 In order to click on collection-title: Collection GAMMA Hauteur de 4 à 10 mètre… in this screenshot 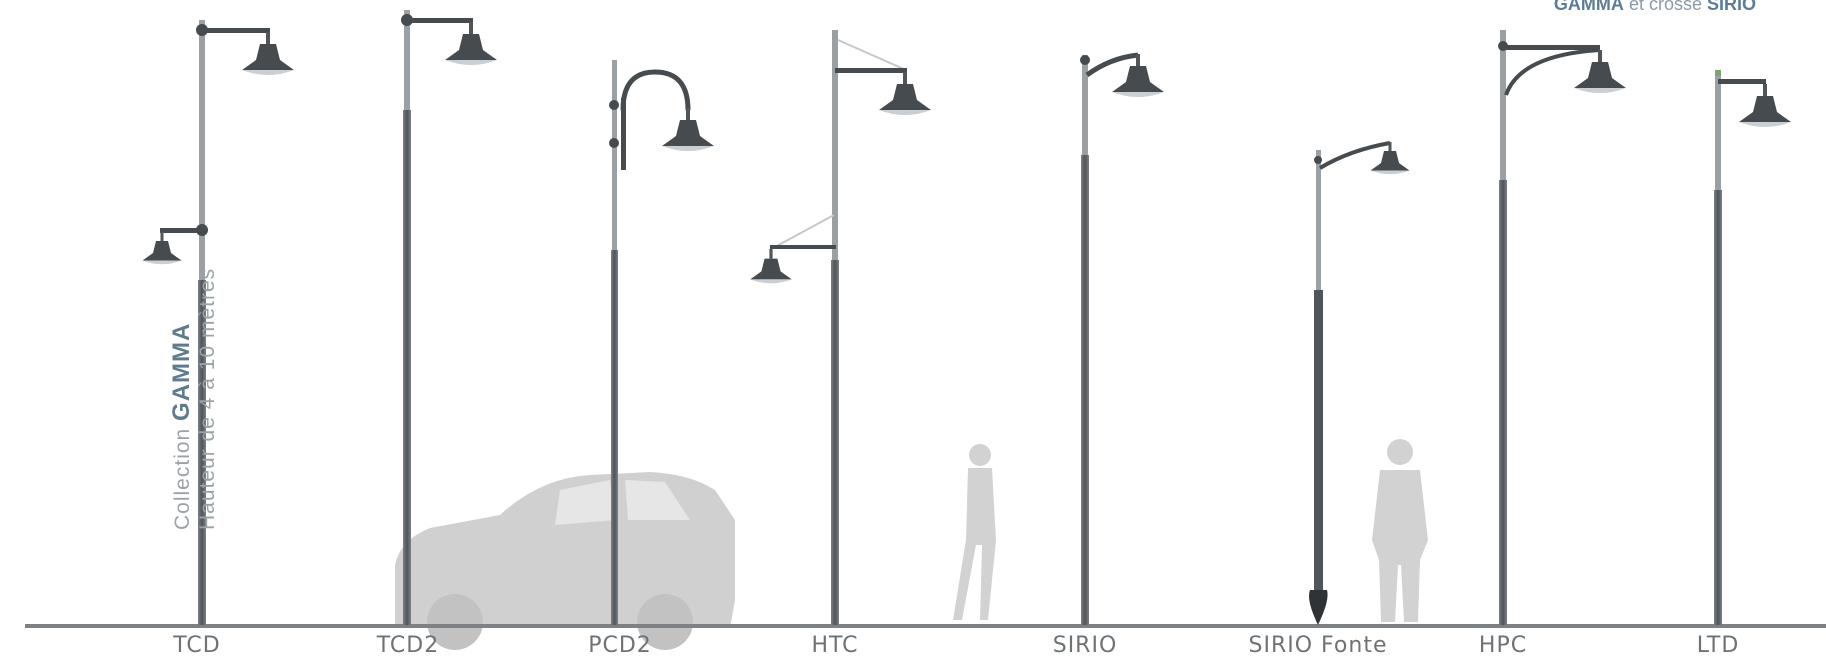, I will do `click(194, 399)`.